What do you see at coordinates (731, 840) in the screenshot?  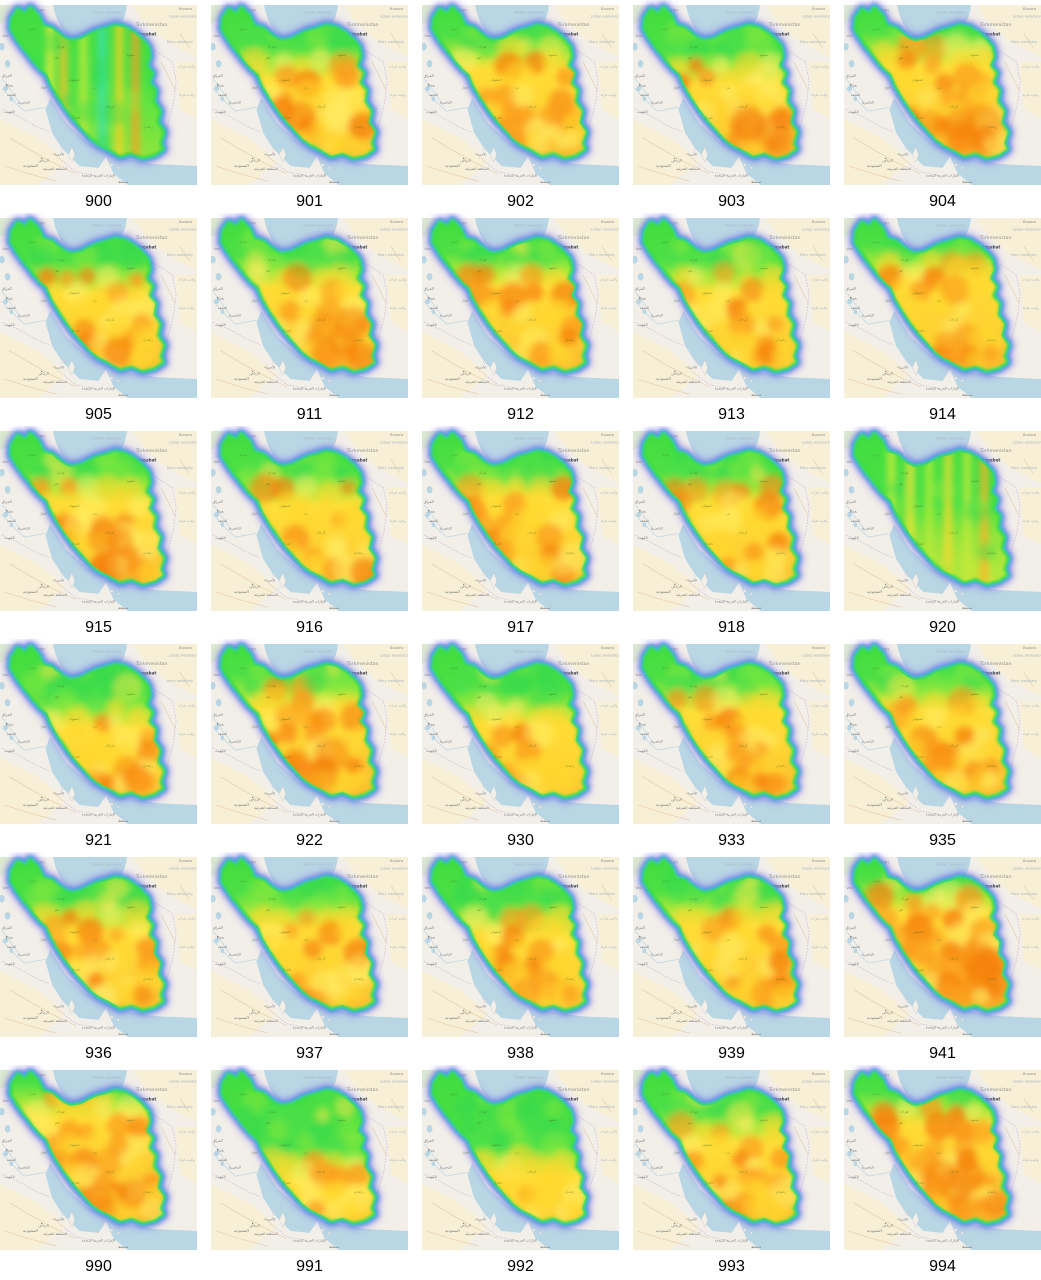 I see `tile-label: 933` at bounding box center [731, 840].